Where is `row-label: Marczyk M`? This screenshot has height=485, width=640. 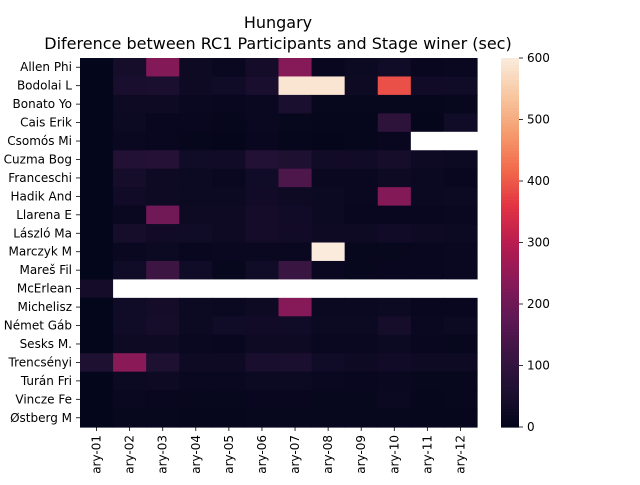
row-label: Marczyk M is located at coordinates (41, 252).